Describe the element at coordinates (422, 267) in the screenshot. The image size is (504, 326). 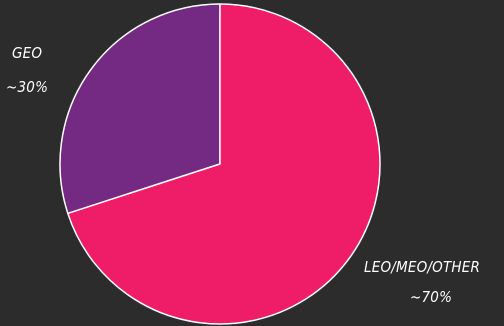
I see `slice-label-leo-name: LEO/MEO/OTHER` at that location.